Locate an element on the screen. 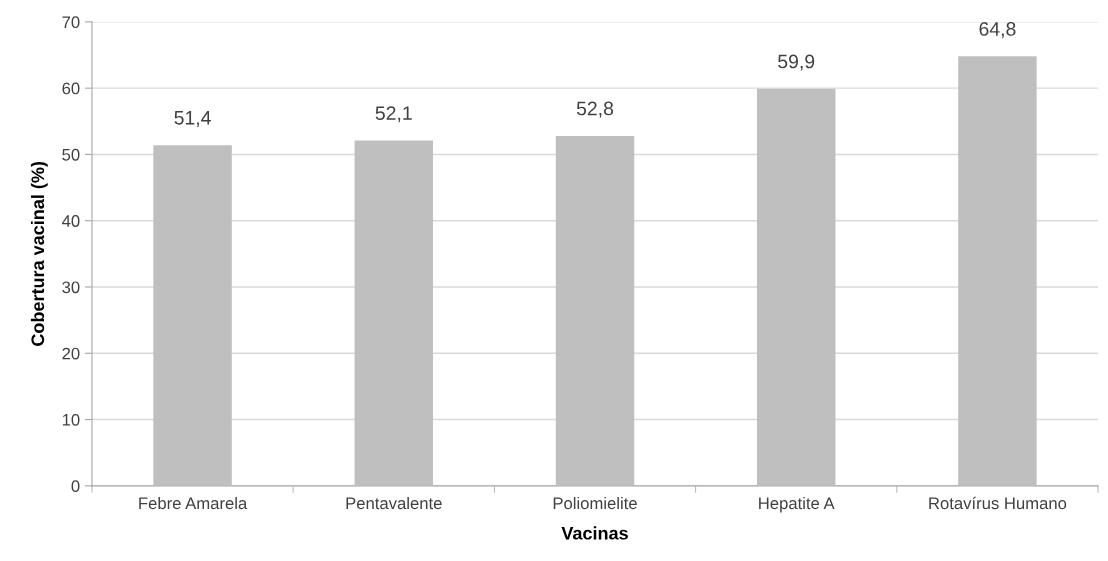  x-tick-label: Hepatite A is located at coordinates (797, 504).